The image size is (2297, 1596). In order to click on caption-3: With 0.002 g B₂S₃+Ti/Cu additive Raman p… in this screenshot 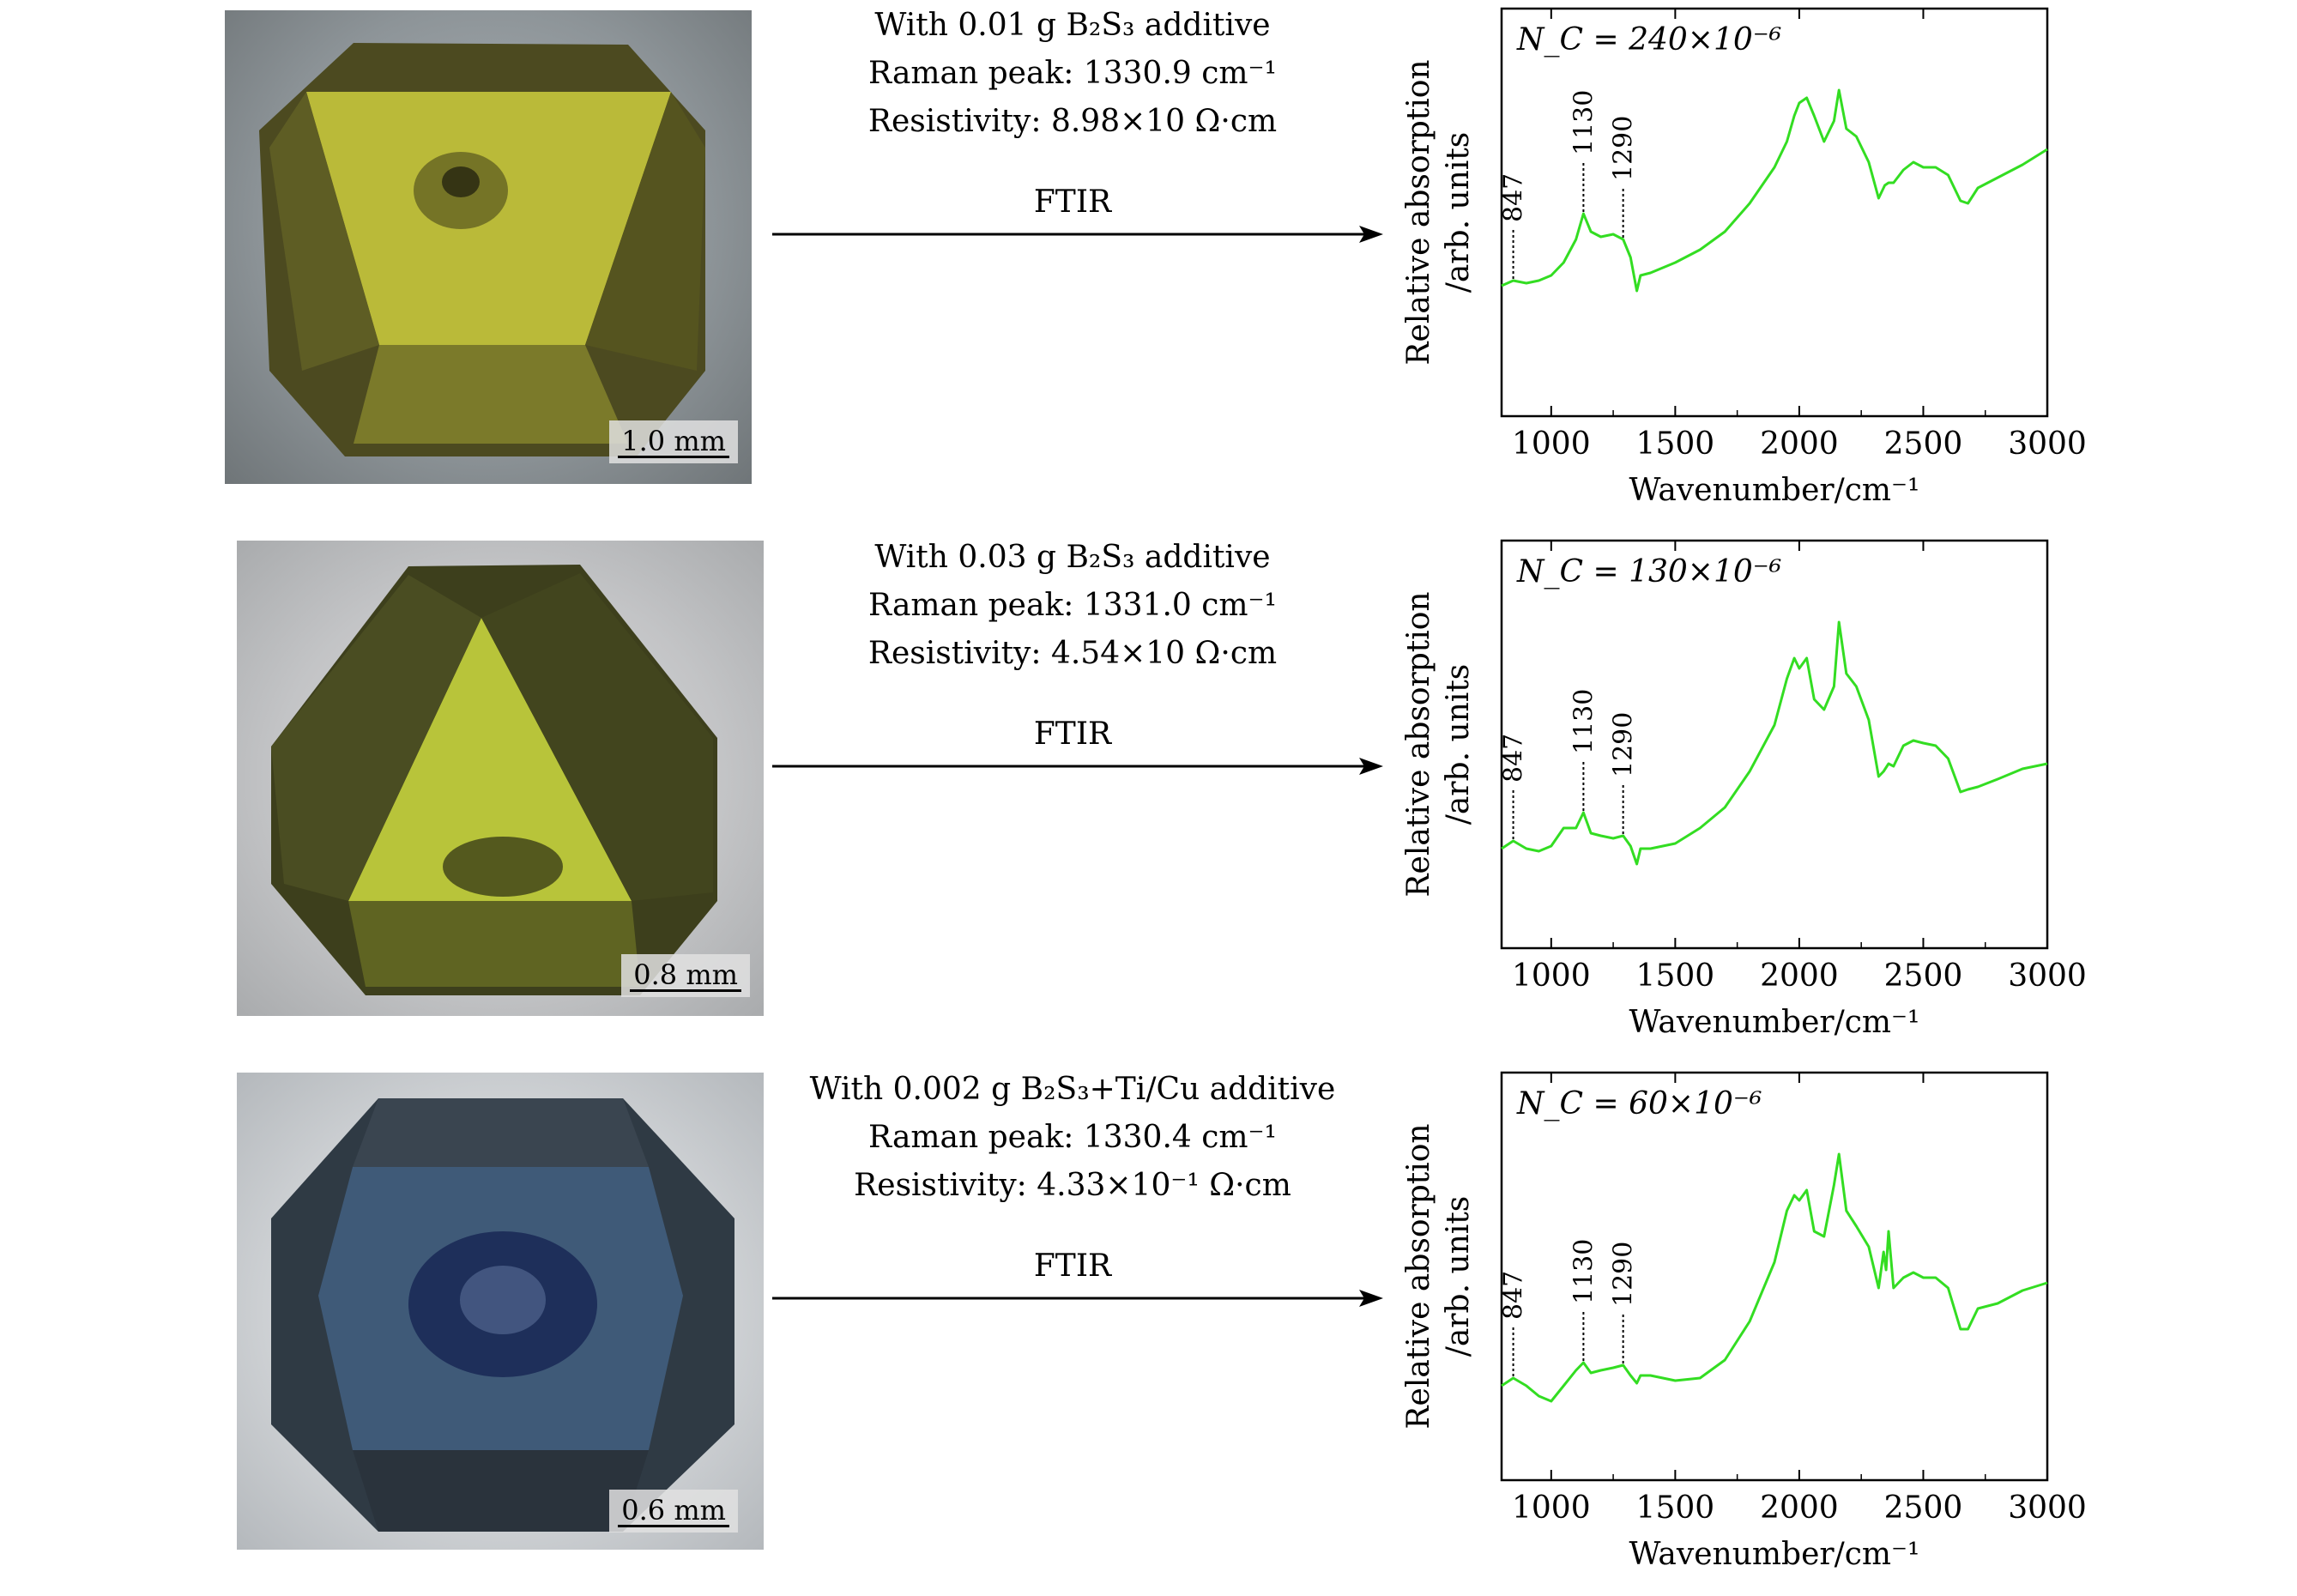, I will do `click(1073, 1138)`.